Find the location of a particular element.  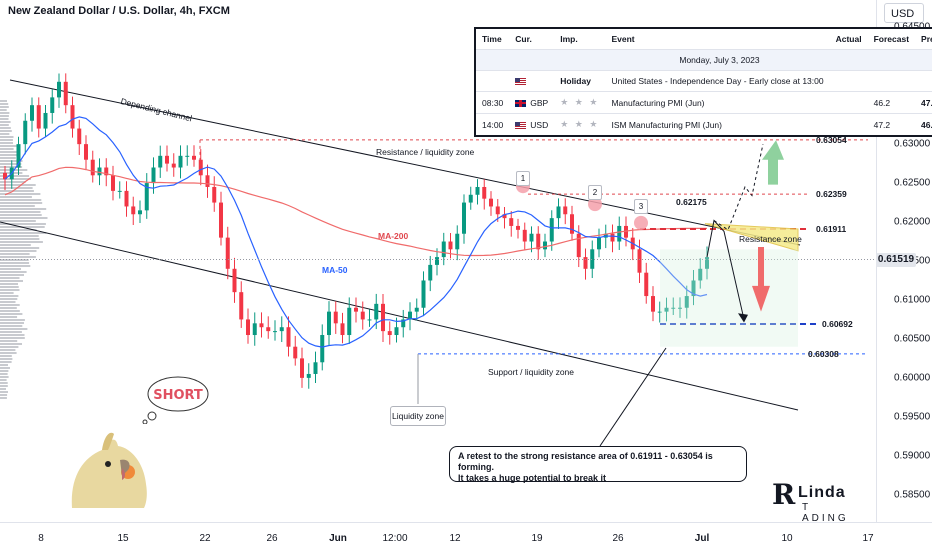

projection-up-line is located at coordinates (738, 187).